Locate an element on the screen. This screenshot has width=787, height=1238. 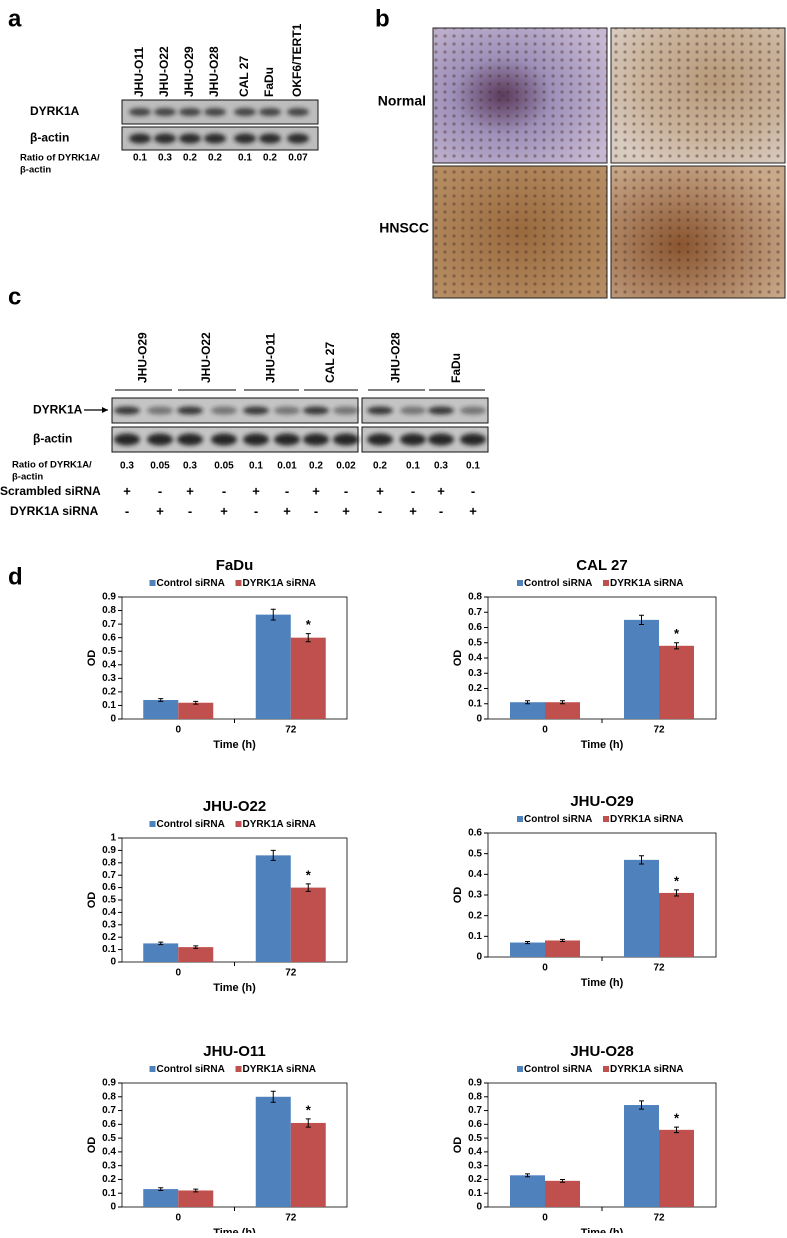
lane-label: FaDu is located at coordinates (269, 82).